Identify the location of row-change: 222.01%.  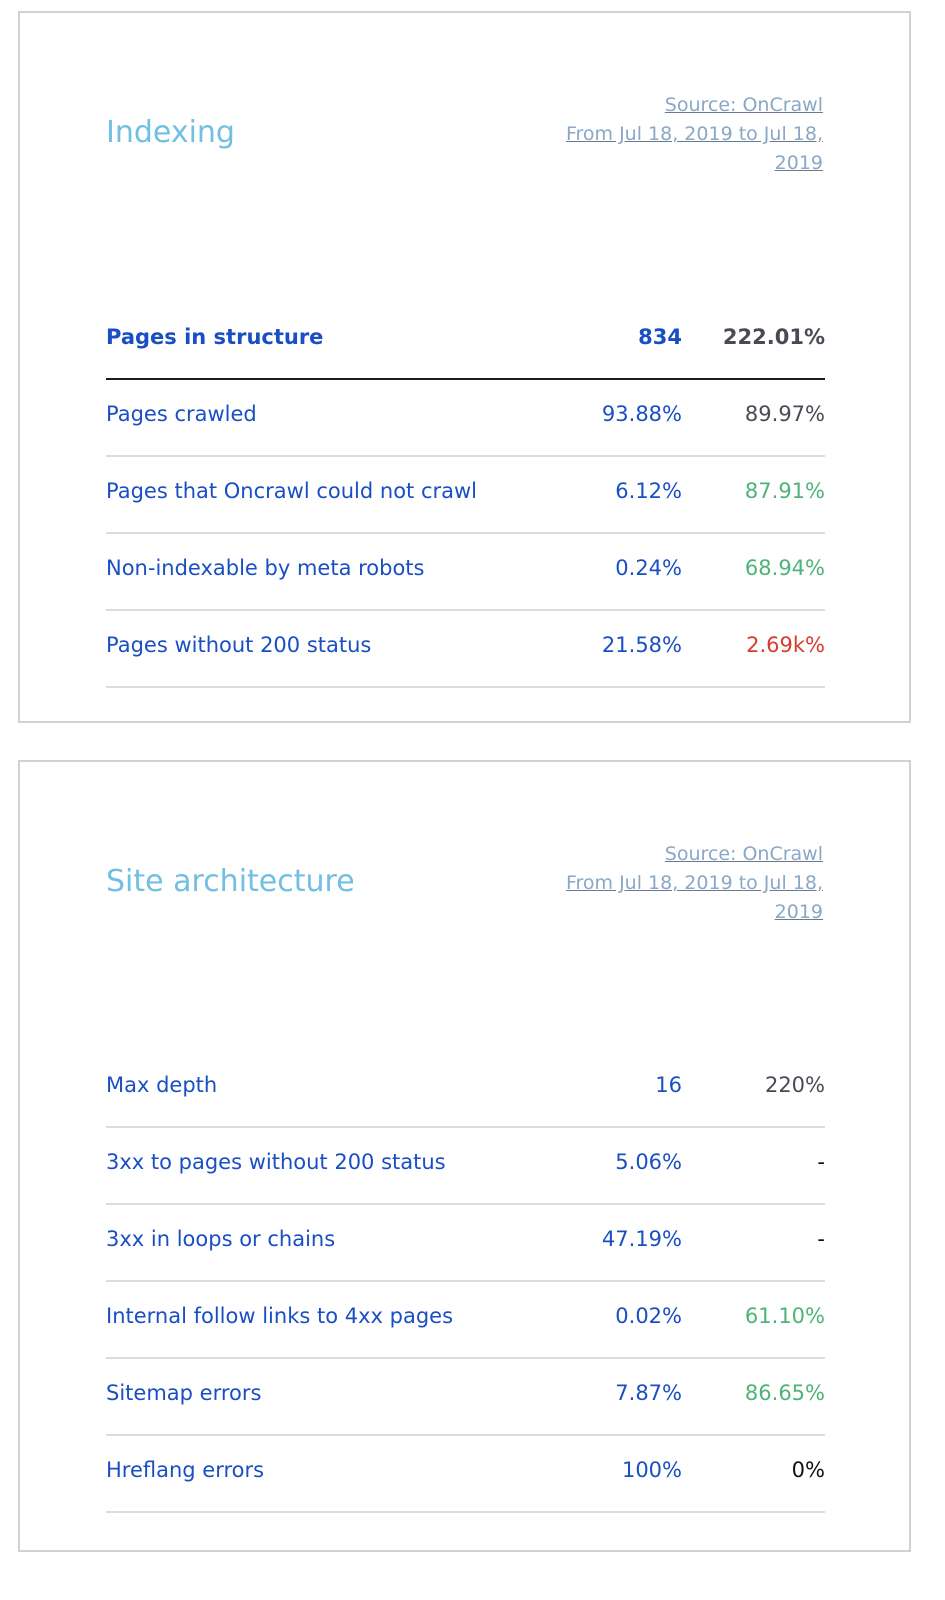
(773, 337).